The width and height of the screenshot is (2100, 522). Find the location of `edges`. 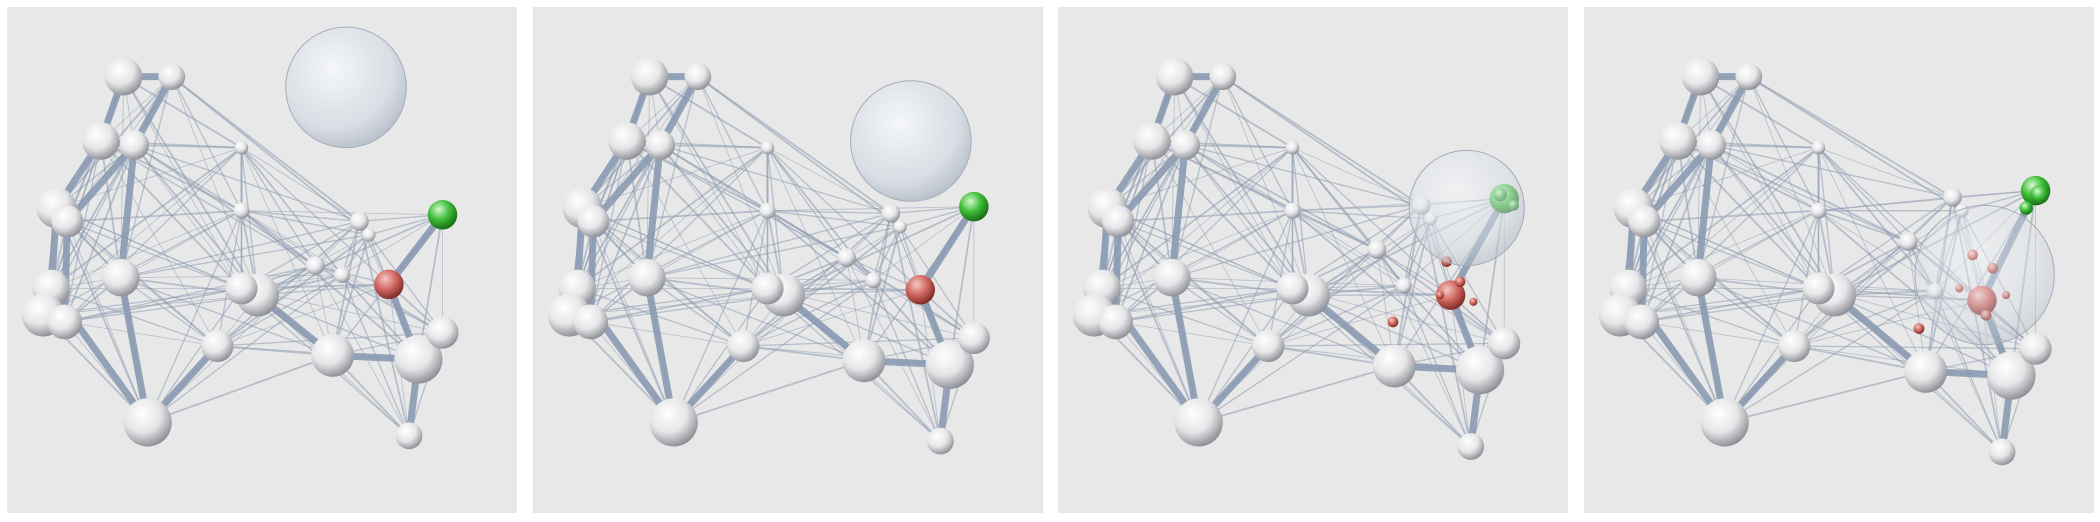

edges is located at coordinates (773, 259).